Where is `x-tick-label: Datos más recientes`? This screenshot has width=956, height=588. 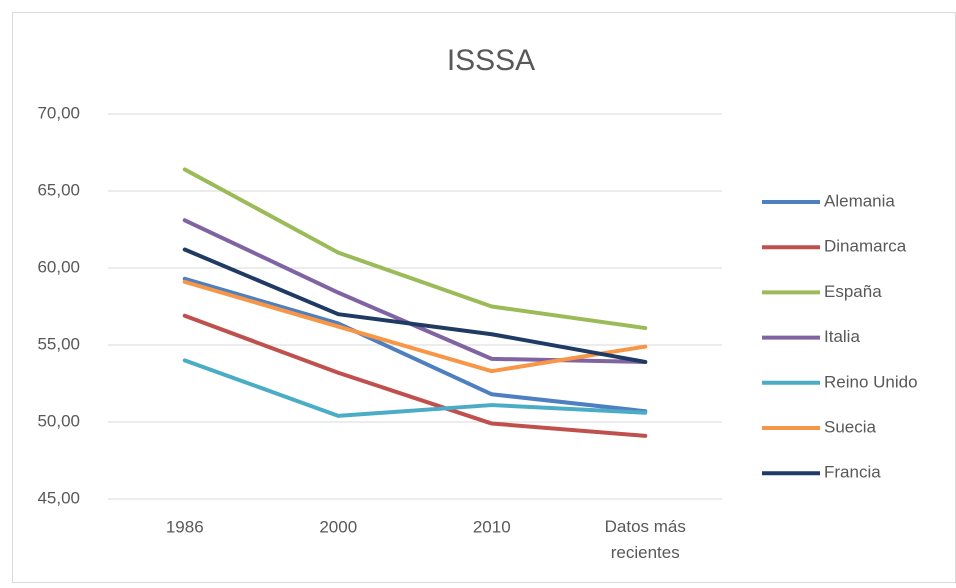
x-tick-label: Datos más recientes is located at coordinates (645, 539).